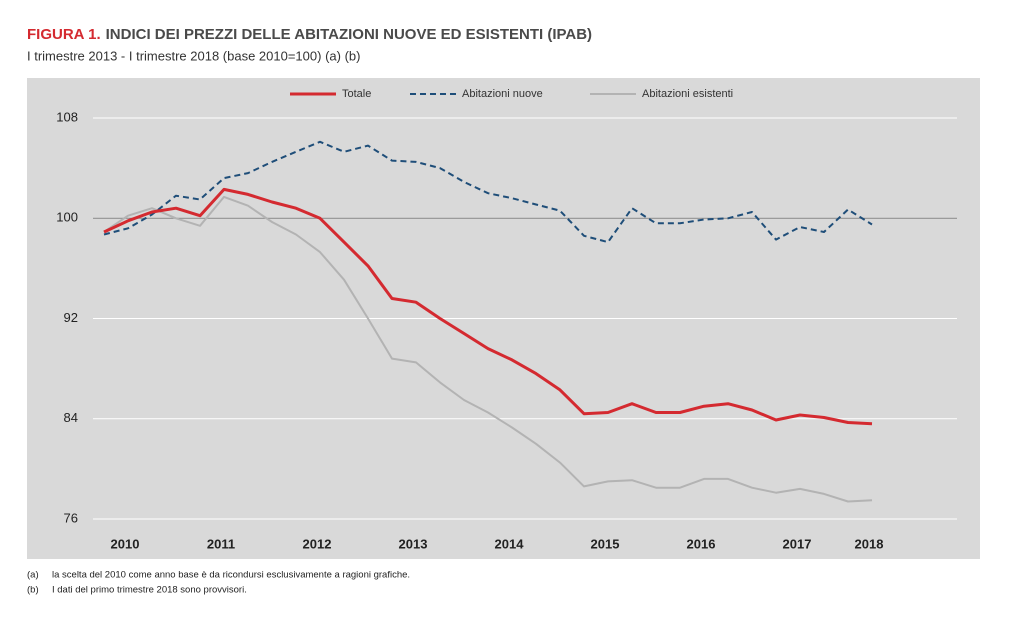 The height and width of the screenshot is (628, 1024). What do you see at coordinates (317, 543) in the screenshot?
I see `x-tick-label: 2012` at bounding box center [317, 543].